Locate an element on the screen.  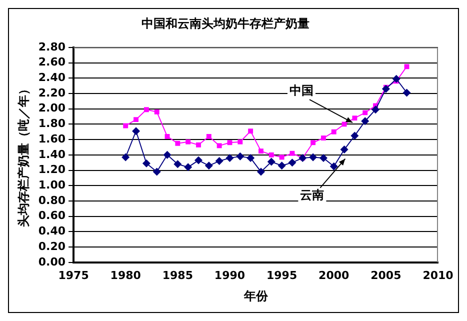
x-tick-label: 2000 is located at coordinates (334, 275).